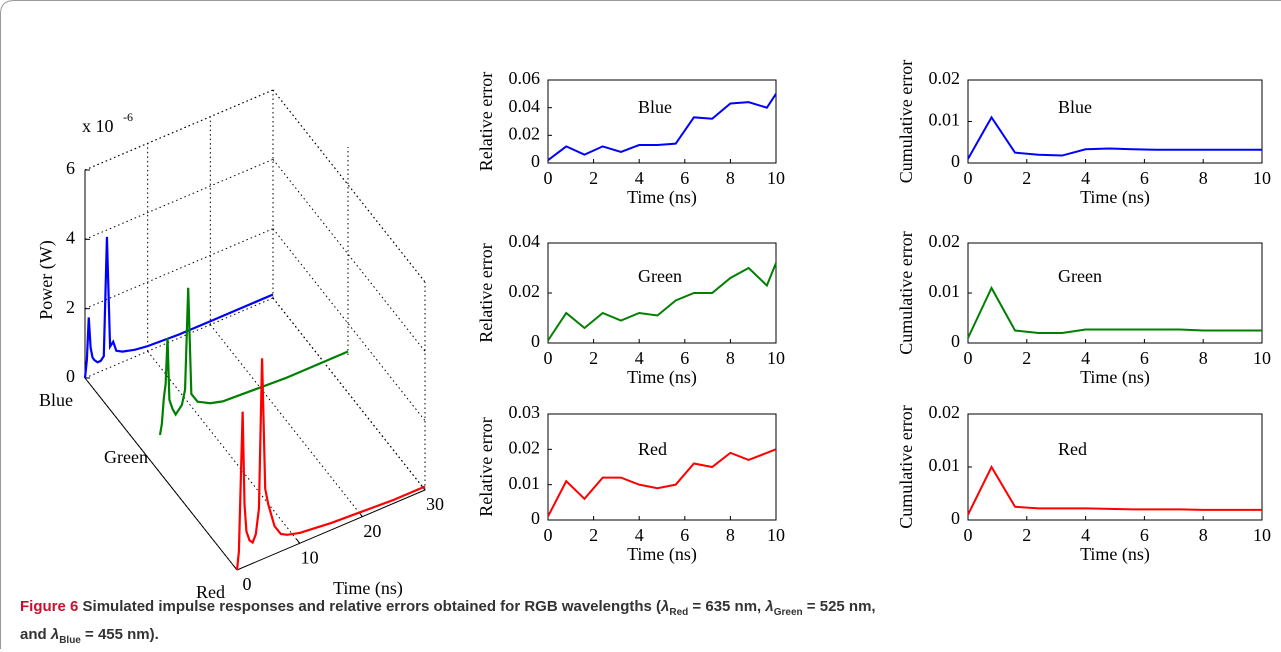  I want to click on y-axis-label: Power (W), so click(46, 279).